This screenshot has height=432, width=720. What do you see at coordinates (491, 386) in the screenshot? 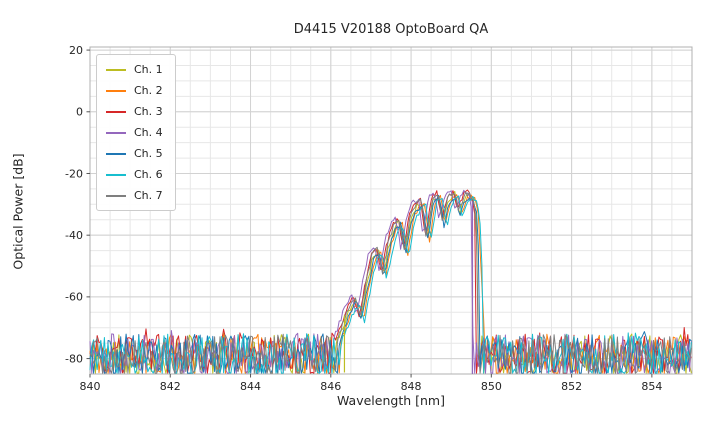
I see `x-tick-label: 850` at bounding box center [491, 386].